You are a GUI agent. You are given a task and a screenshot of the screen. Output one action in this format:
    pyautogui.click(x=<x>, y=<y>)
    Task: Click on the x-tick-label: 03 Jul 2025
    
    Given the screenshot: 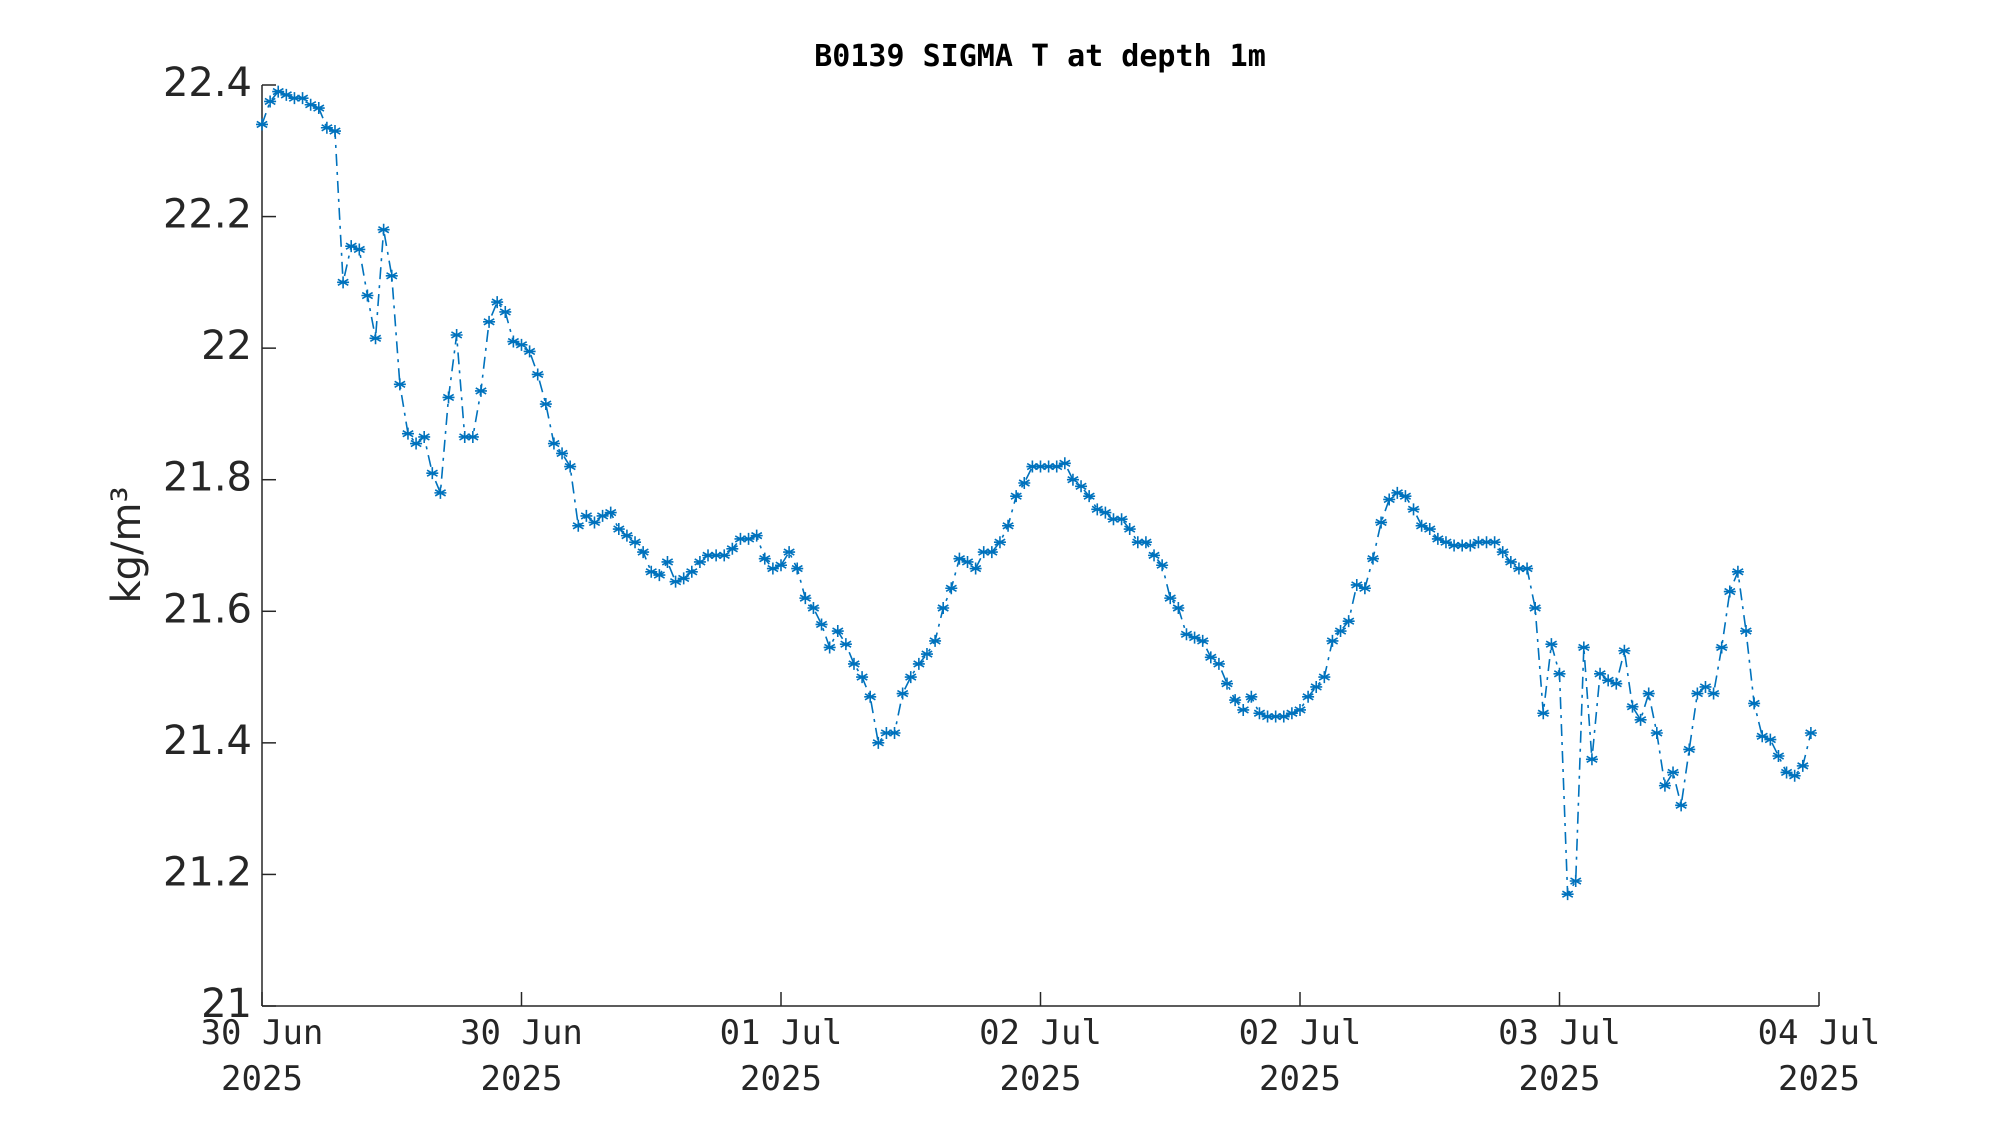 What is the action you would take?
    pyautogui.click(x=1559, y=1056)
    